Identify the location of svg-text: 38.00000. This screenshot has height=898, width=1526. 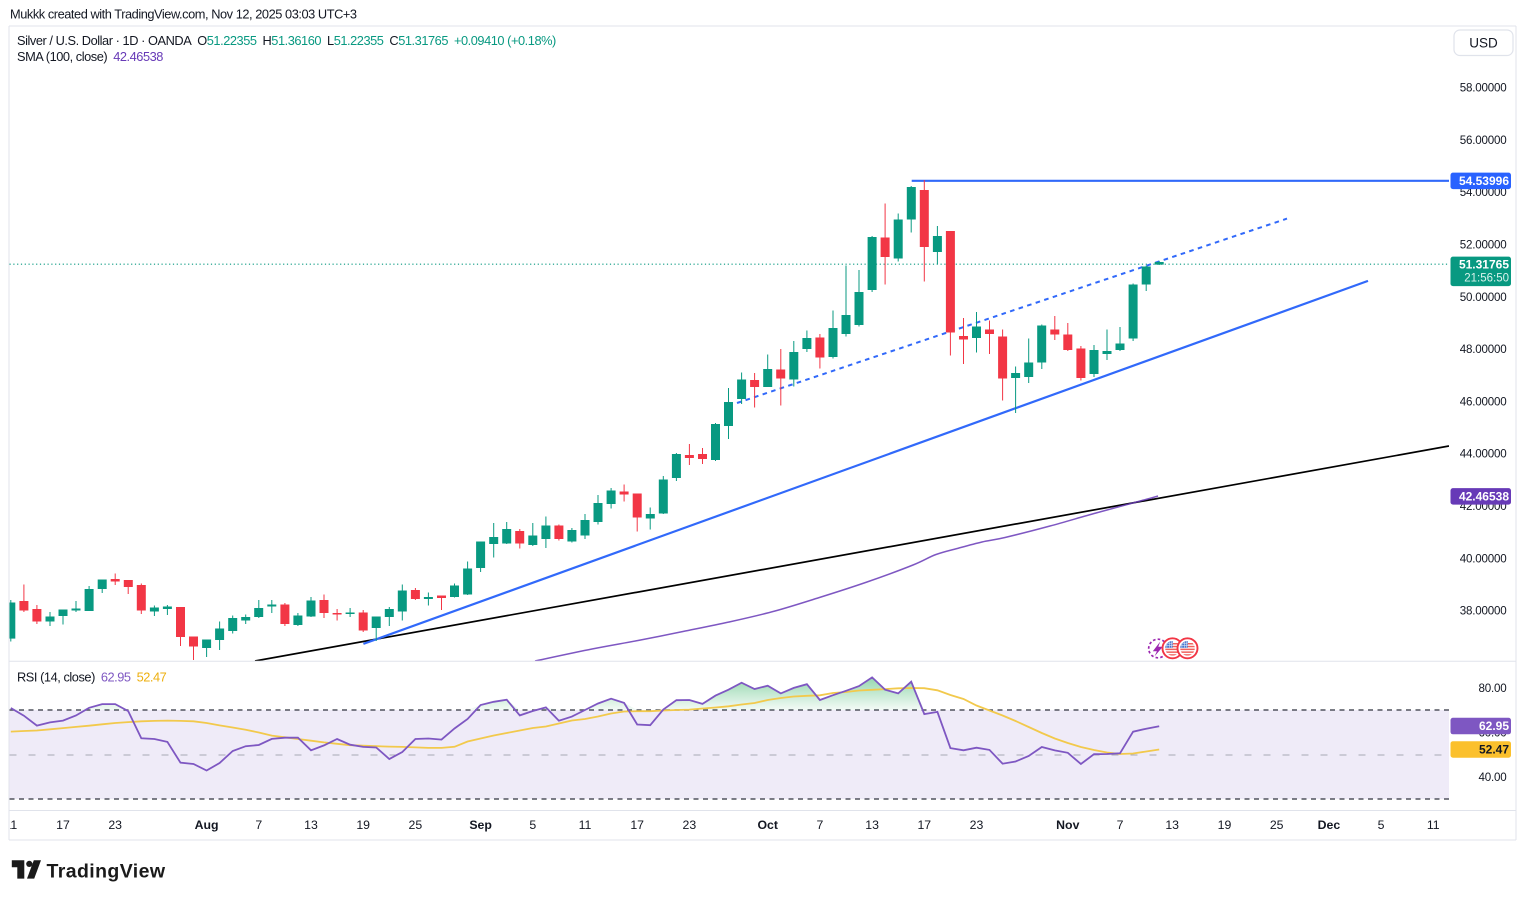
(1483, 611).